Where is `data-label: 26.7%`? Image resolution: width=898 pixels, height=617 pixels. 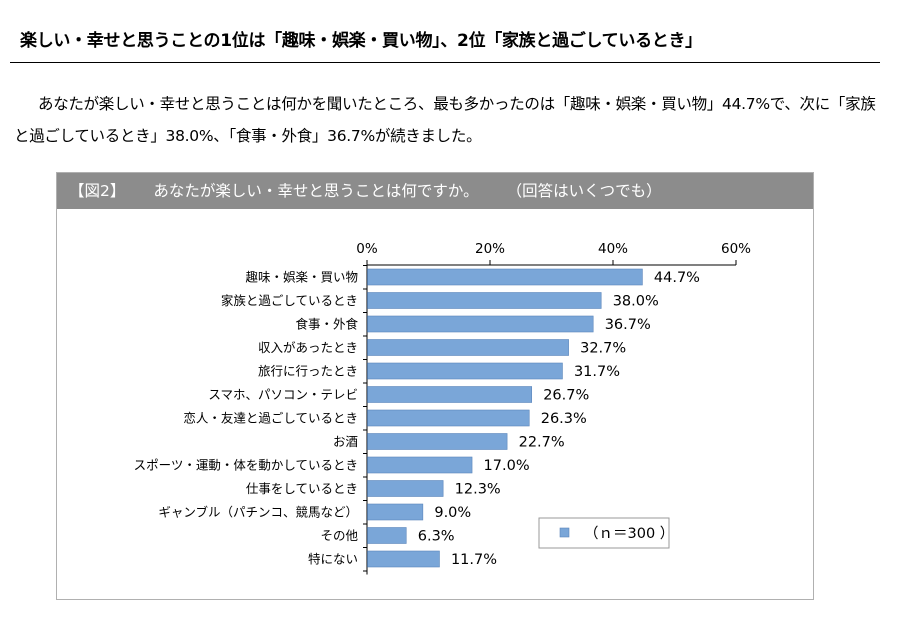
data-label: 26.7% is located at coordinates (566, 396).